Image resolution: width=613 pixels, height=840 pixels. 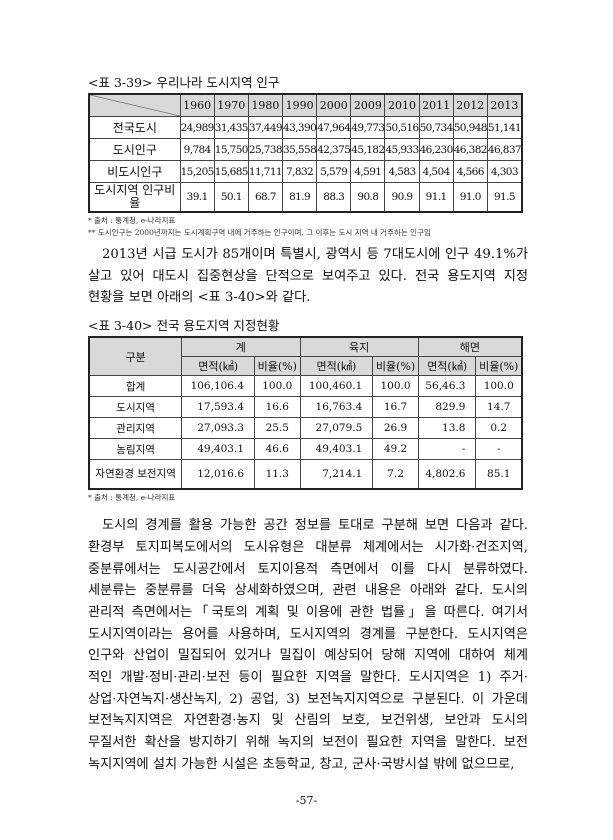 What do you see at coordinates (306, 800) in the screenshot?
I see `page-number: -57-` at bounding box center [306, 800].